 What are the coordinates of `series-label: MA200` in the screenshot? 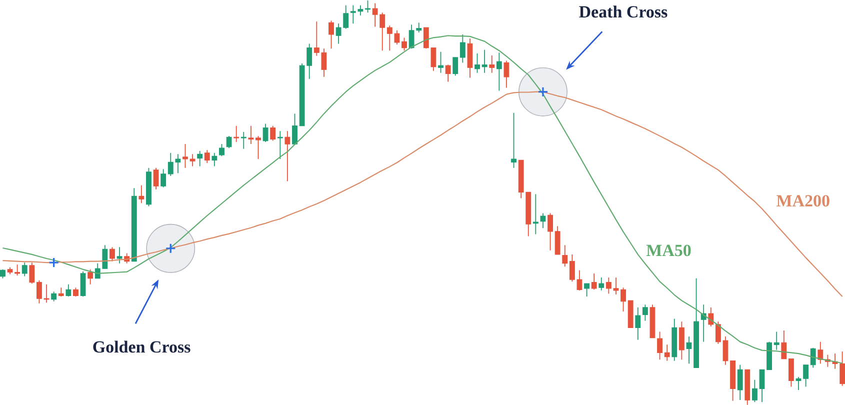 It's located at (803, 200).